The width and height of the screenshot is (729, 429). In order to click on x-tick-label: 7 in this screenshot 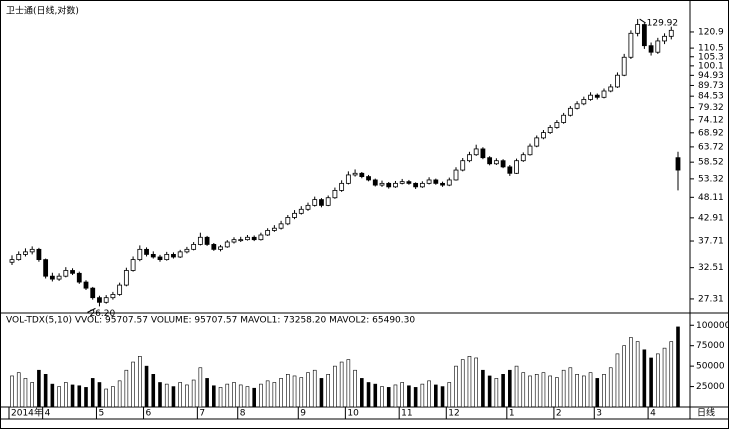, I will do `click(202, 414)`.